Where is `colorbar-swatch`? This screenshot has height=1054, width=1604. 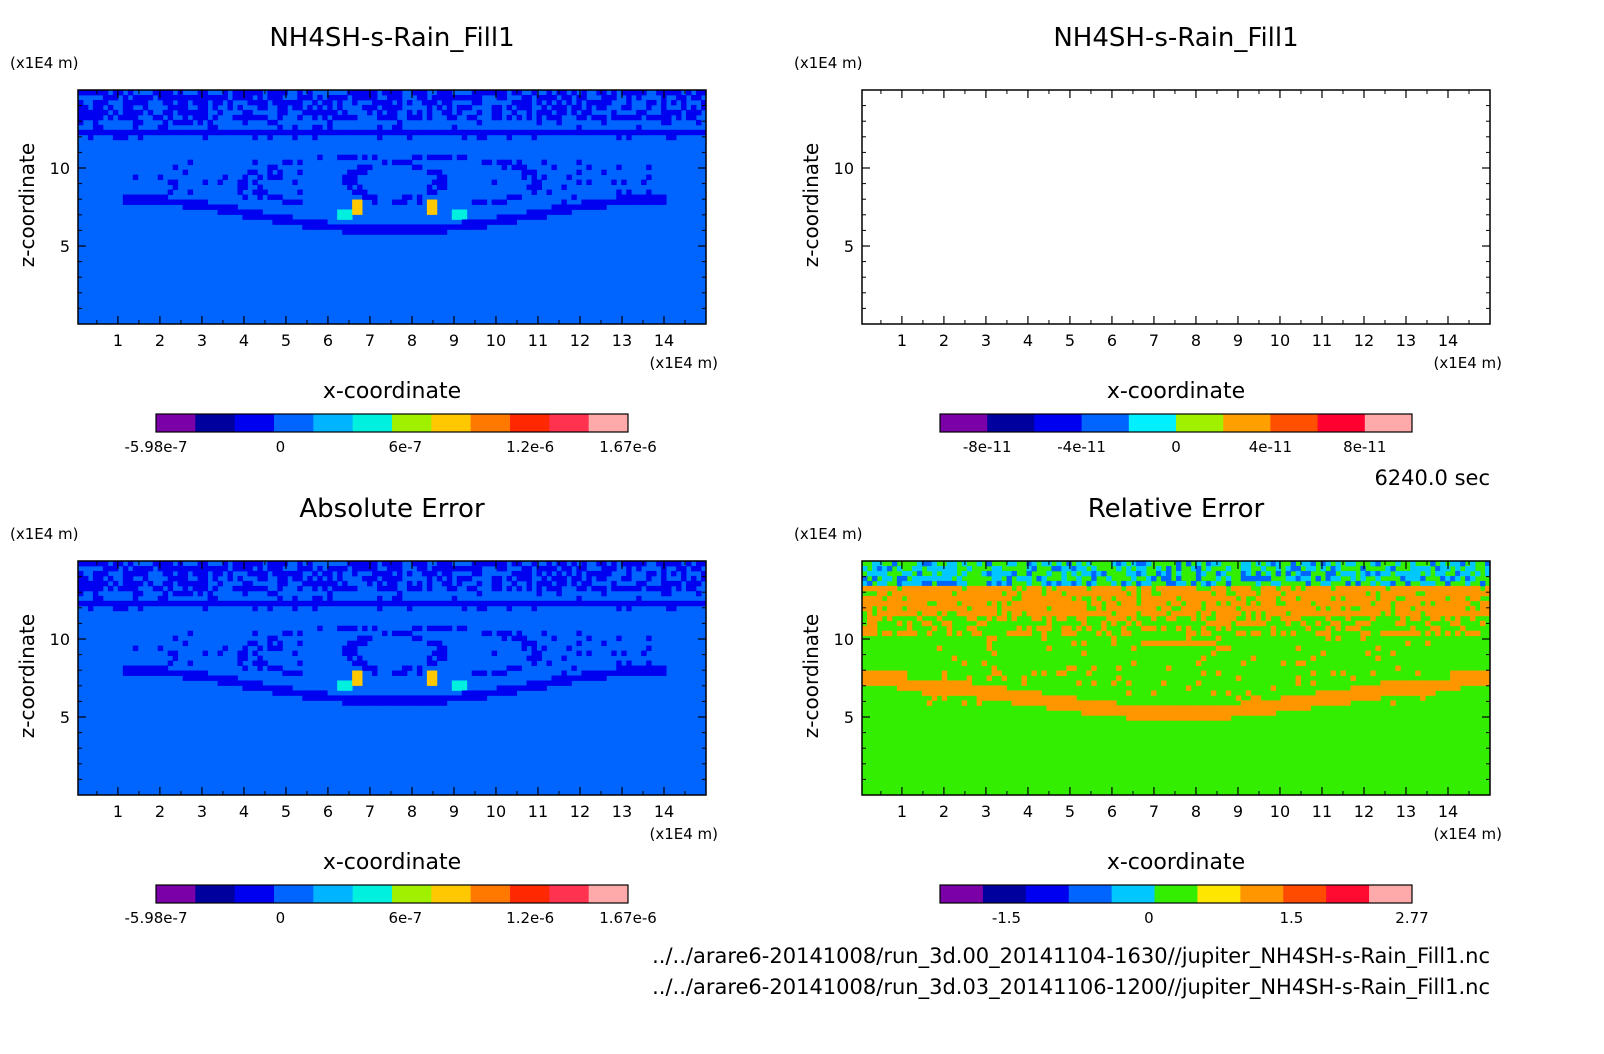 colorbar-swatch is located at coordinates (294, 894).